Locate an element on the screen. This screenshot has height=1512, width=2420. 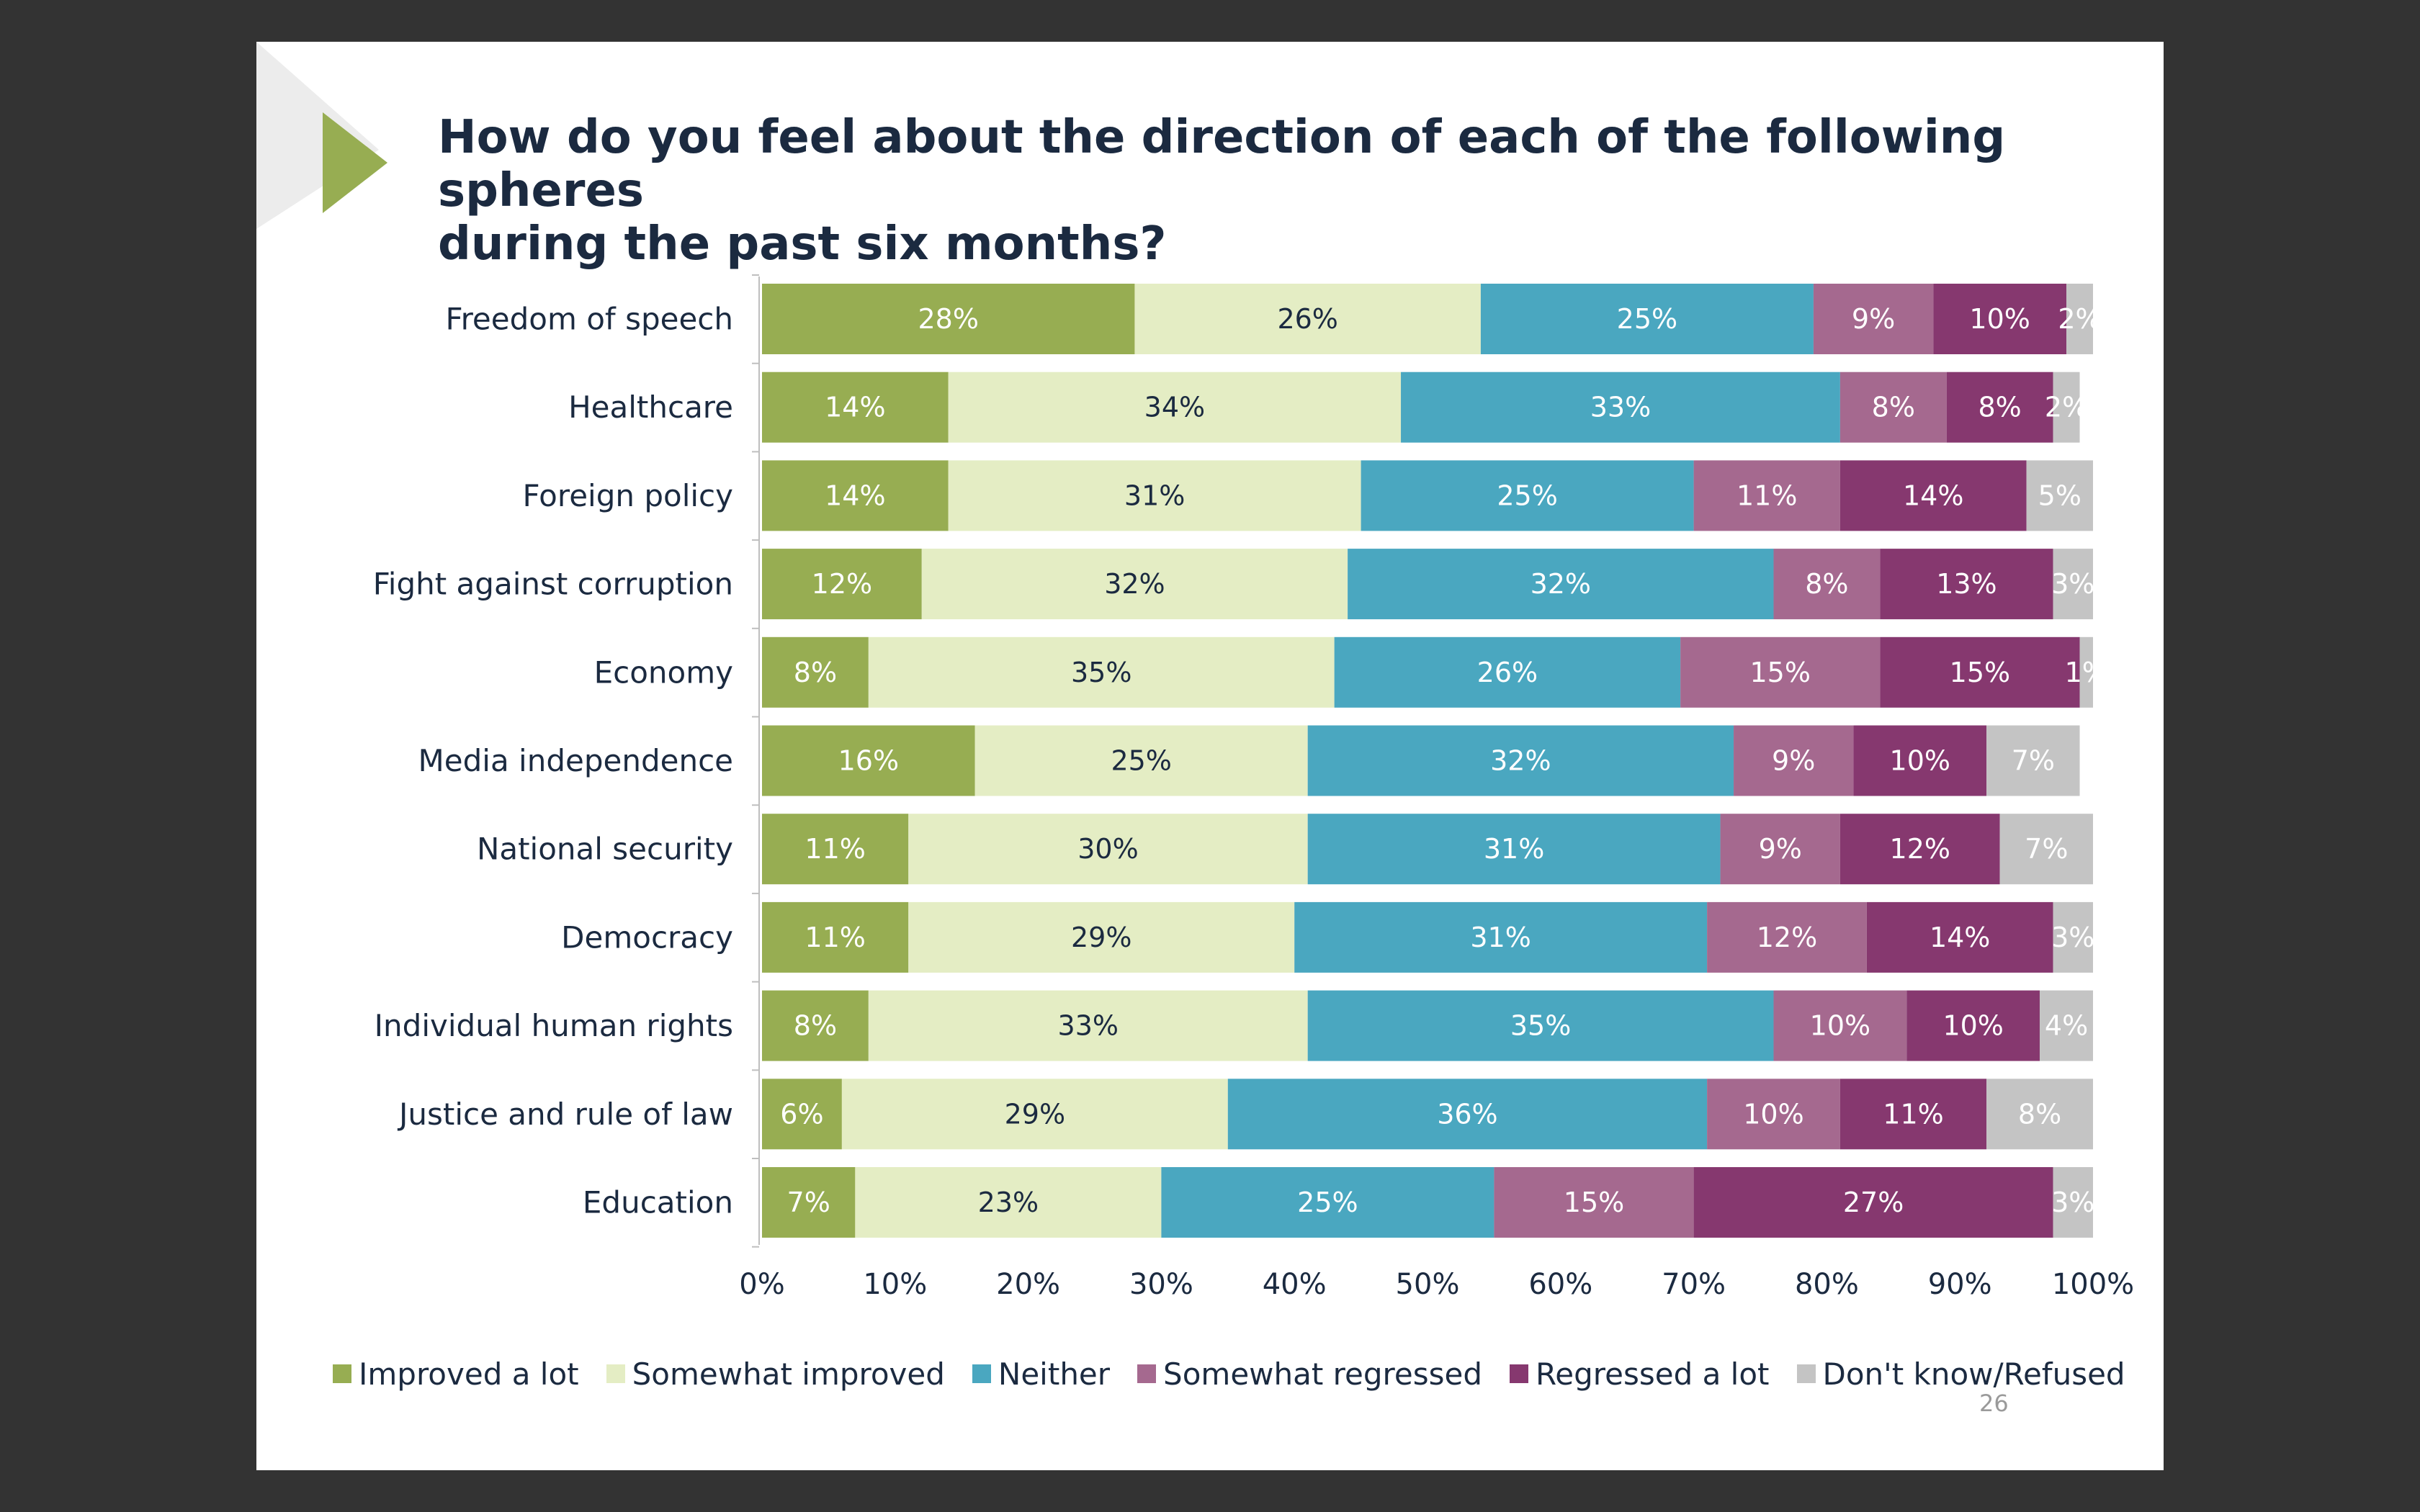
data-label: 5% is located at coordinates (2059, 495).